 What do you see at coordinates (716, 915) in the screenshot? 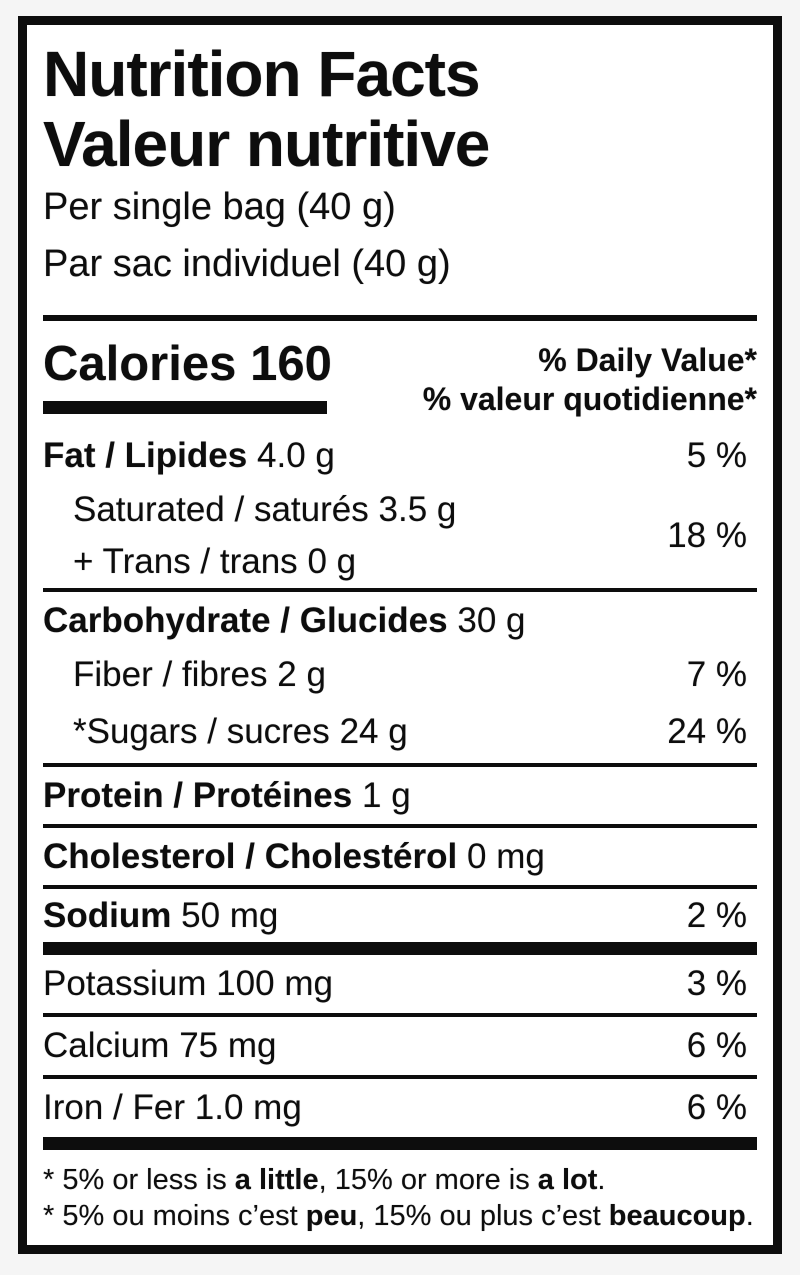
I see `sodium-daily-value: 2 %` at bounding box center [716, 915].